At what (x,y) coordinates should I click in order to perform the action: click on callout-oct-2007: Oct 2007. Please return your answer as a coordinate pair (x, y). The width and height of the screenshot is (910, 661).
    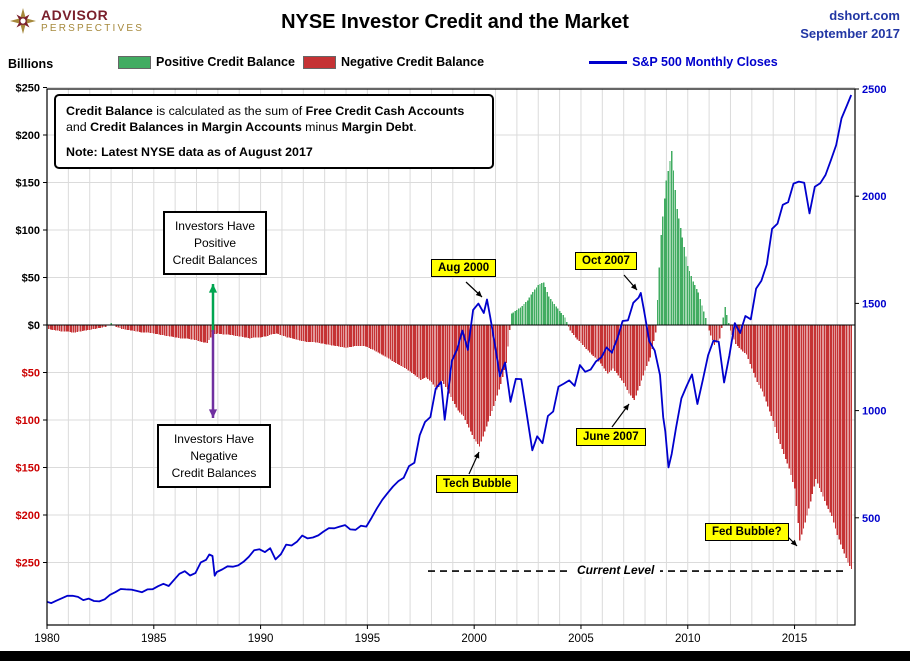
    Looking at the image, I should click on (606, 261).